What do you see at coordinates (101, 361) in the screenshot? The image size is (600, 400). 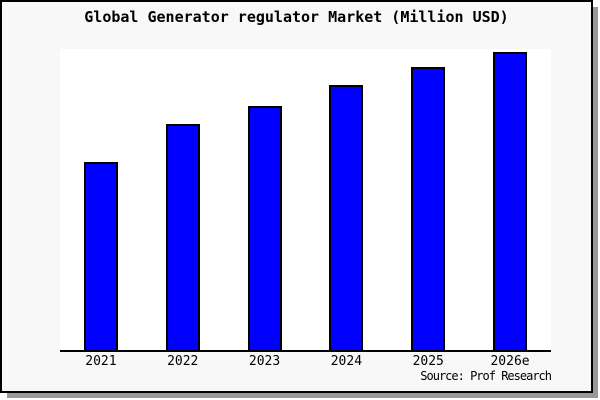 I see `x-tick-label-2021: 2021` at bounding box center [101, 361].